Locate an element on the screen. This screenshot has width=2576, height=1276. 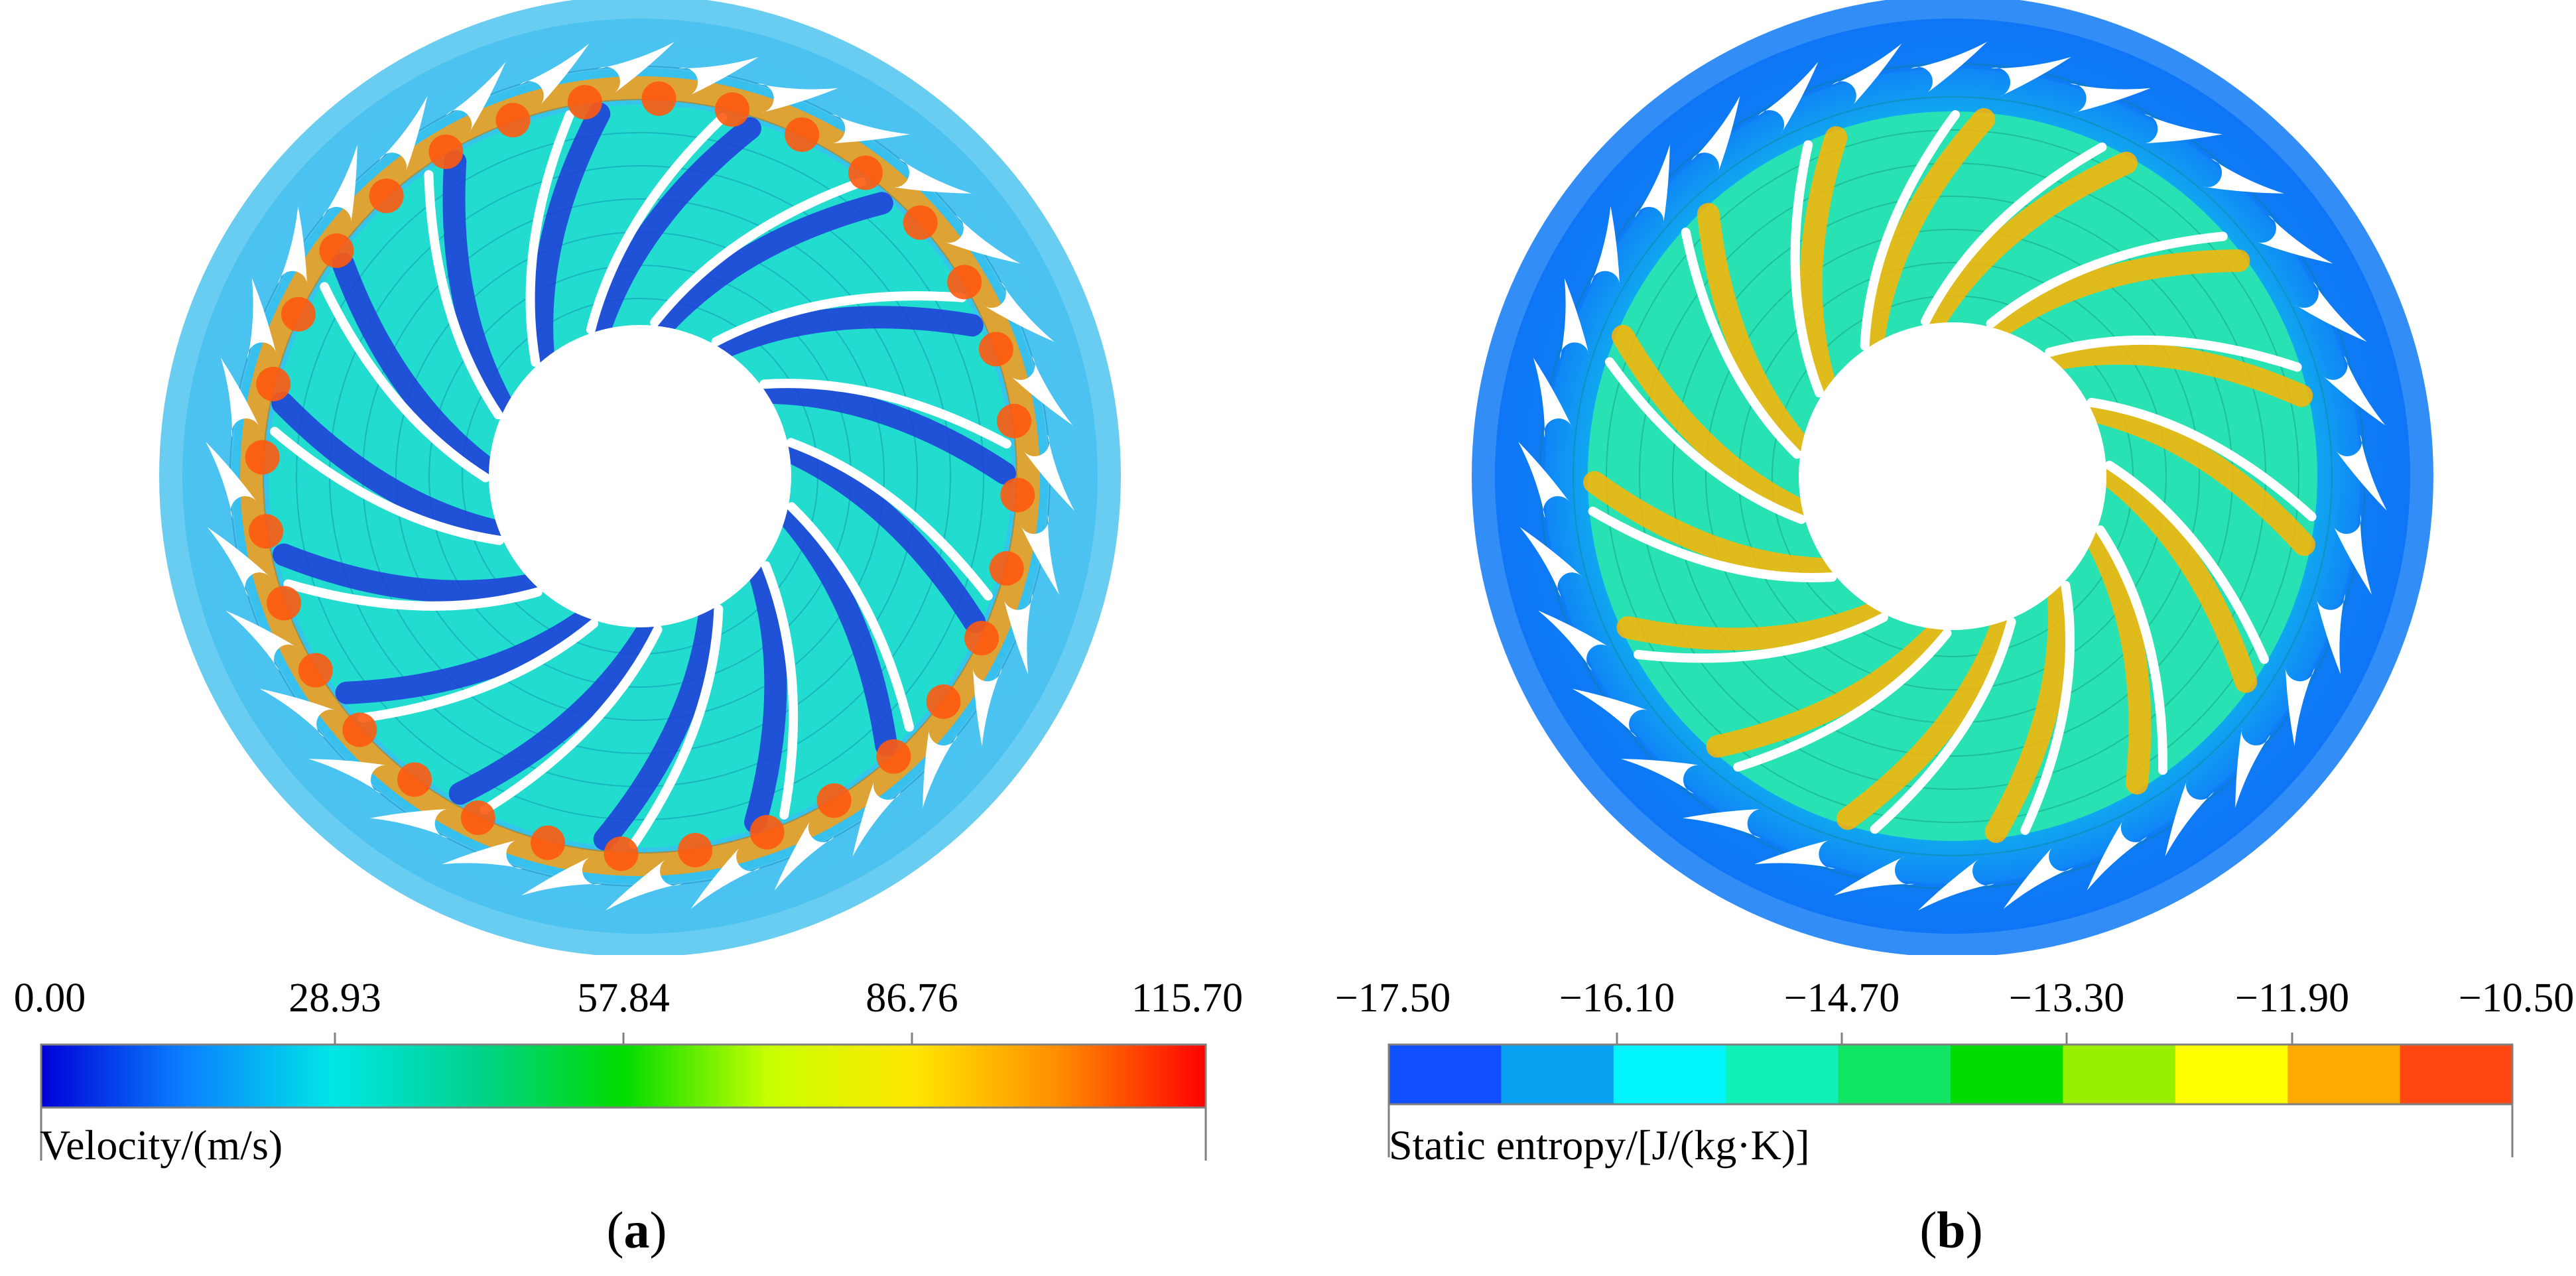
velocity-tick-0: 0.00 is located at coordinates (50, 998).